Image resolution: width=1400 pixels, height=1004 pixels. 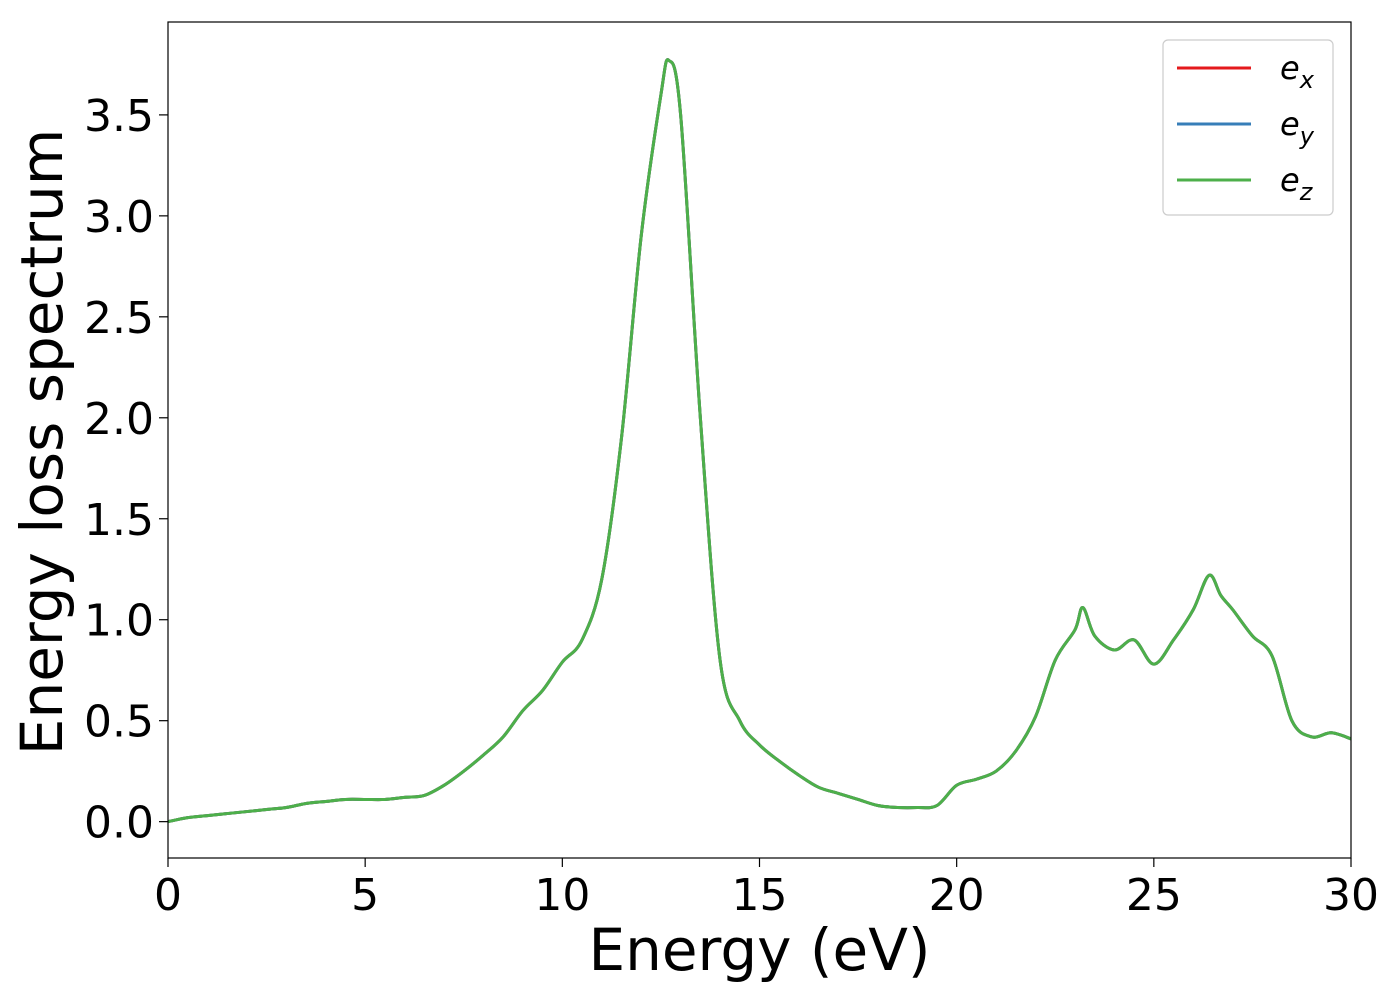 What do you see at coordinates (760, 895) in the screenshot?
I see `x-tick-label: 15` at bounding box center [760, 895].